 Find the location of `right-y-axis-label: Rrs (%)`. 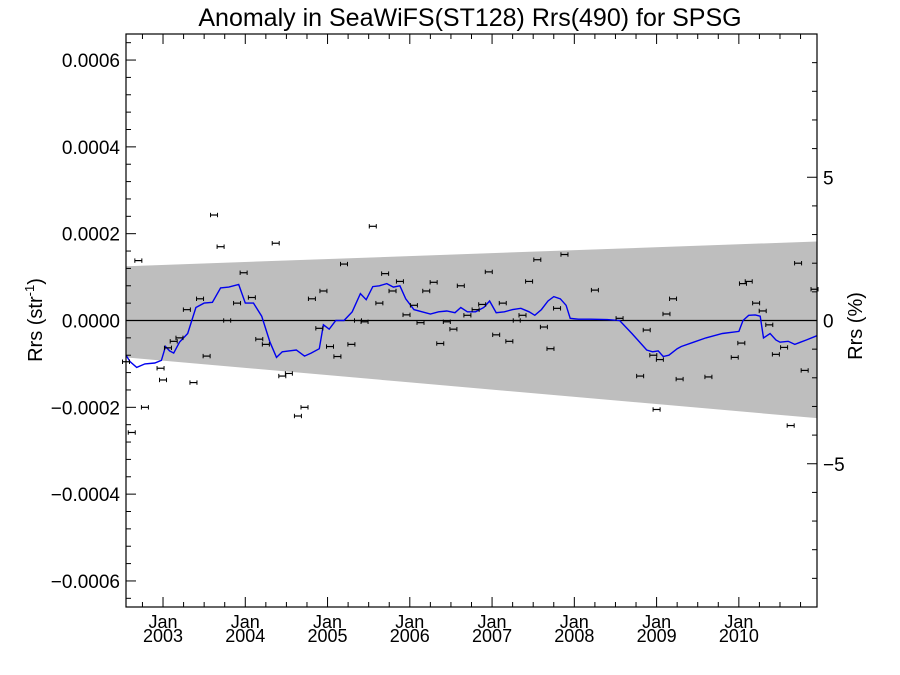

right-y-axis-label: Rrs (%) is located at coordinates (856, 326).